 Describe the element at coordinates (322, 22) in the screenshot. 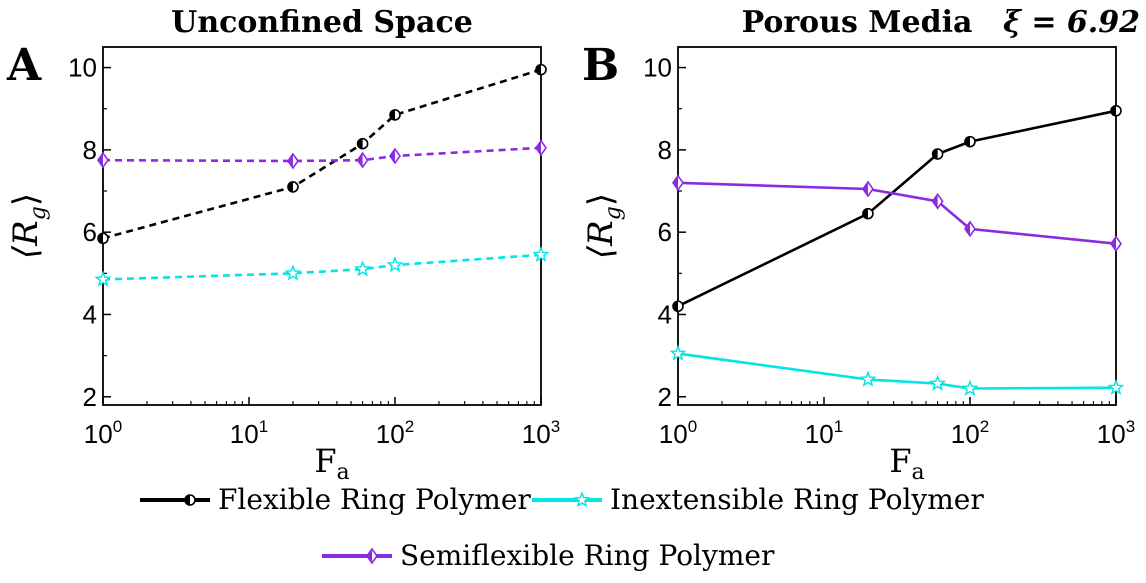

I see `panel-title: Unconfined Space` at that location.